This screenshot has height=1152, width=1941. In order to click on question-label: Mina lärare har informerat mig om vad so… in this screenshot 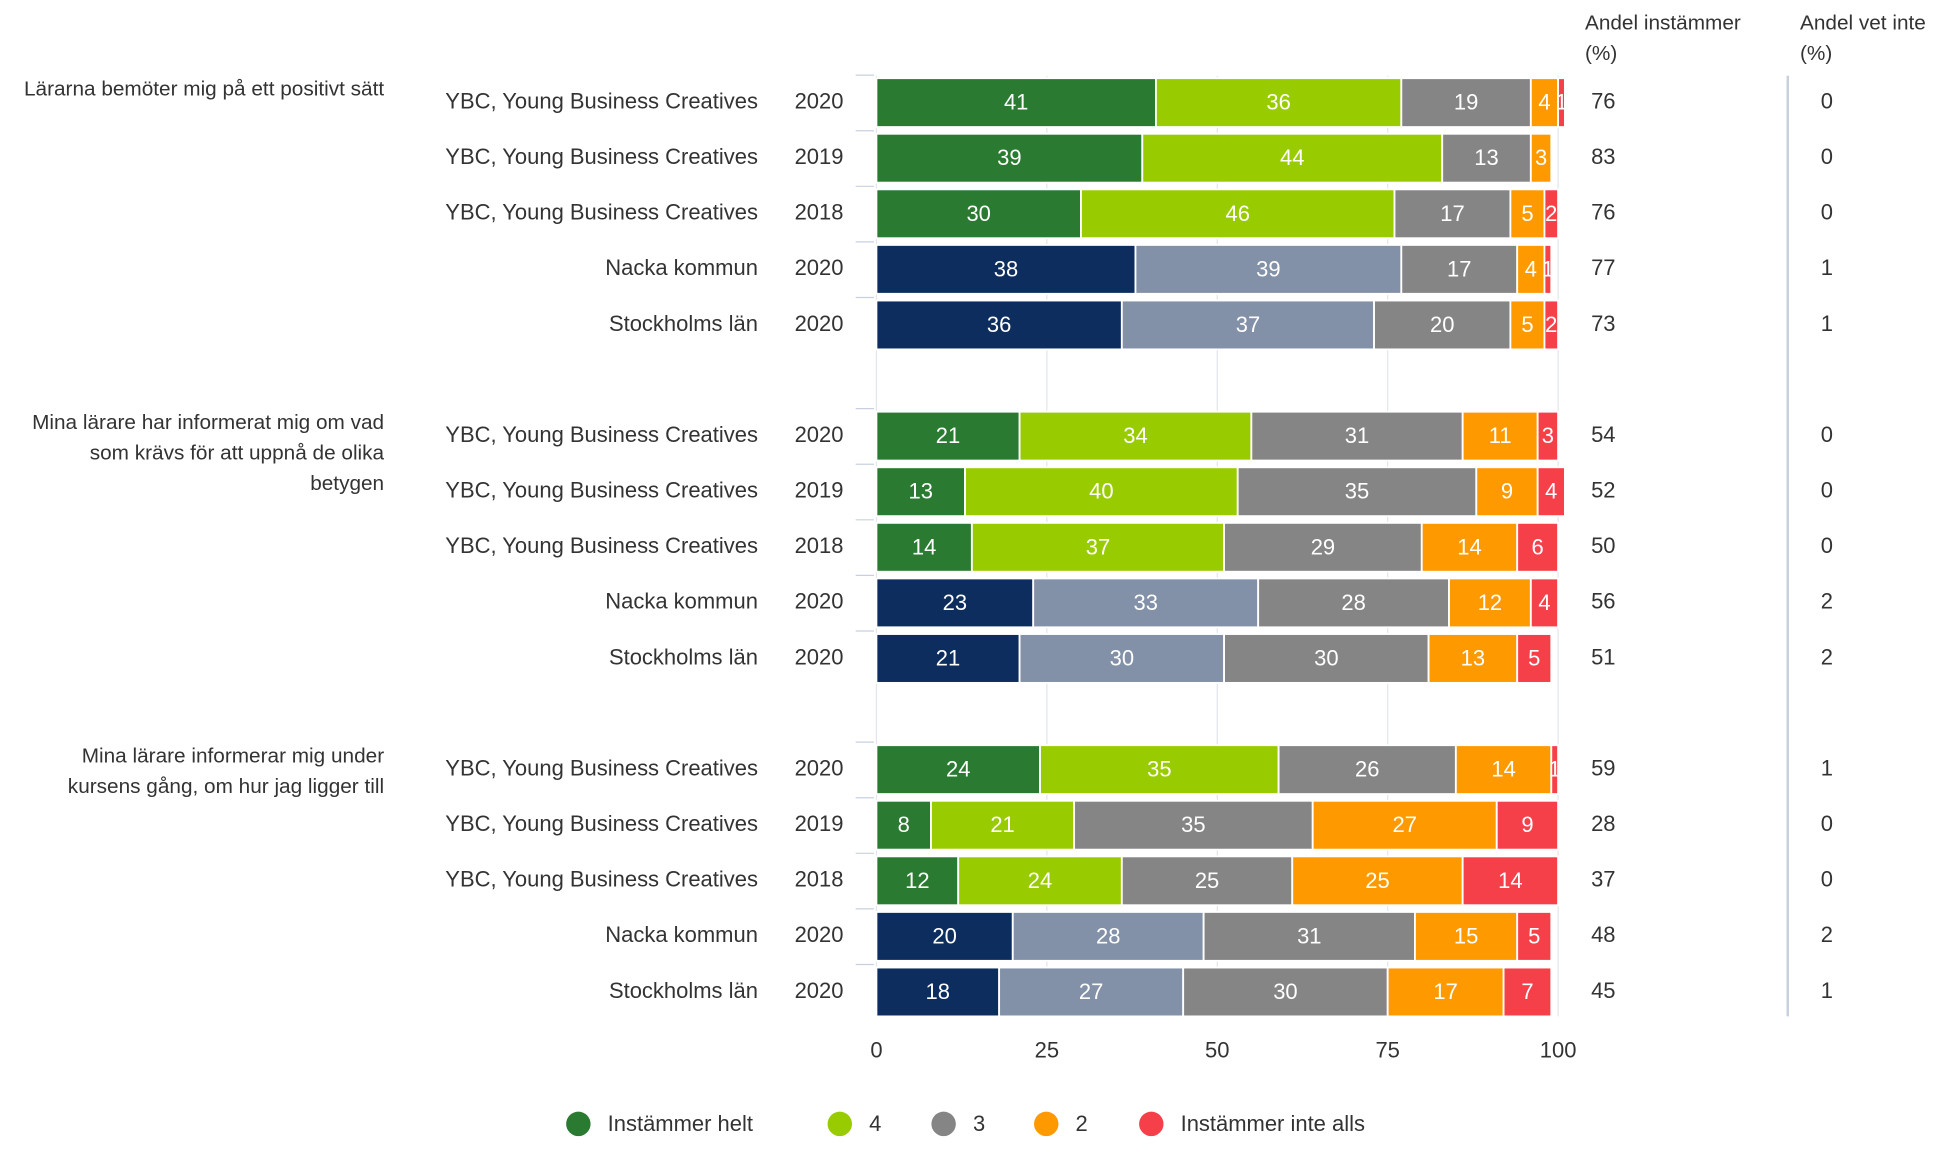, I will do `click(208, 452)`.